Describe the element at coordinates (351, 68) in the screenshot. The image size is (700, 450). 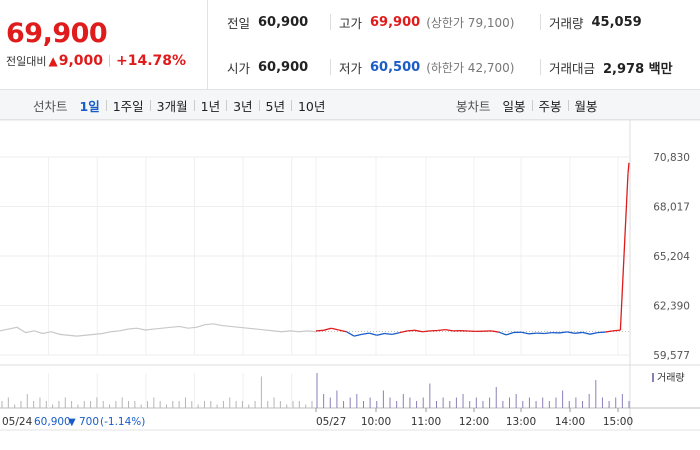
I see `stat-label: 저가` at that location.